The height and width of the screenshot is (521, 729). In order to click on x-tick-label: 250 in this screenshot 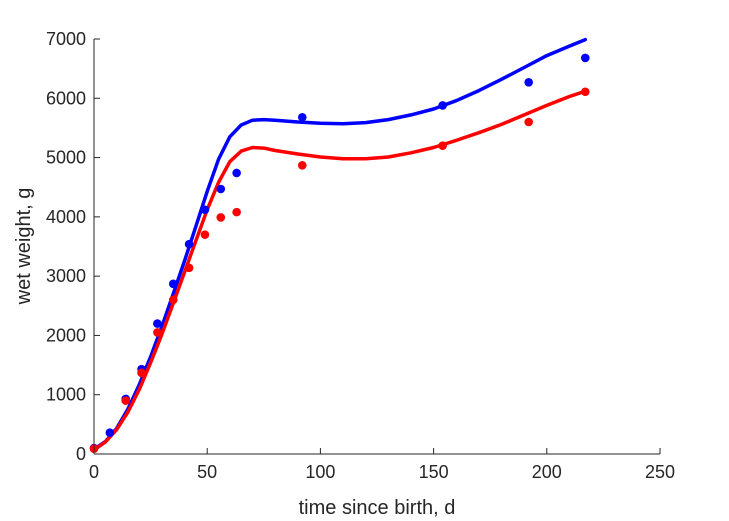, I will do `click(660, 472)`.